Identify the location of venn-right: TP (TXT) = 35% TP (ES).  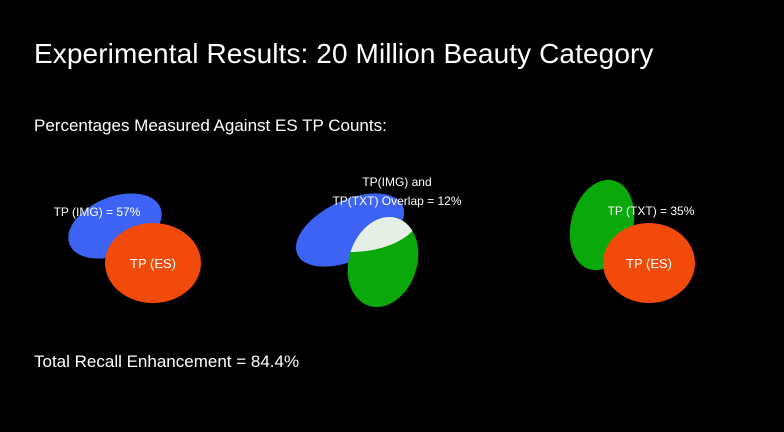
(632, 241).